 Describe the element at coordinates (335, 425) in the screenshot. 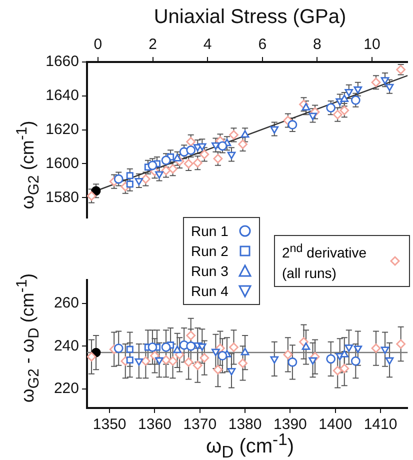

I see `x-tick-label: 1400` at that location.